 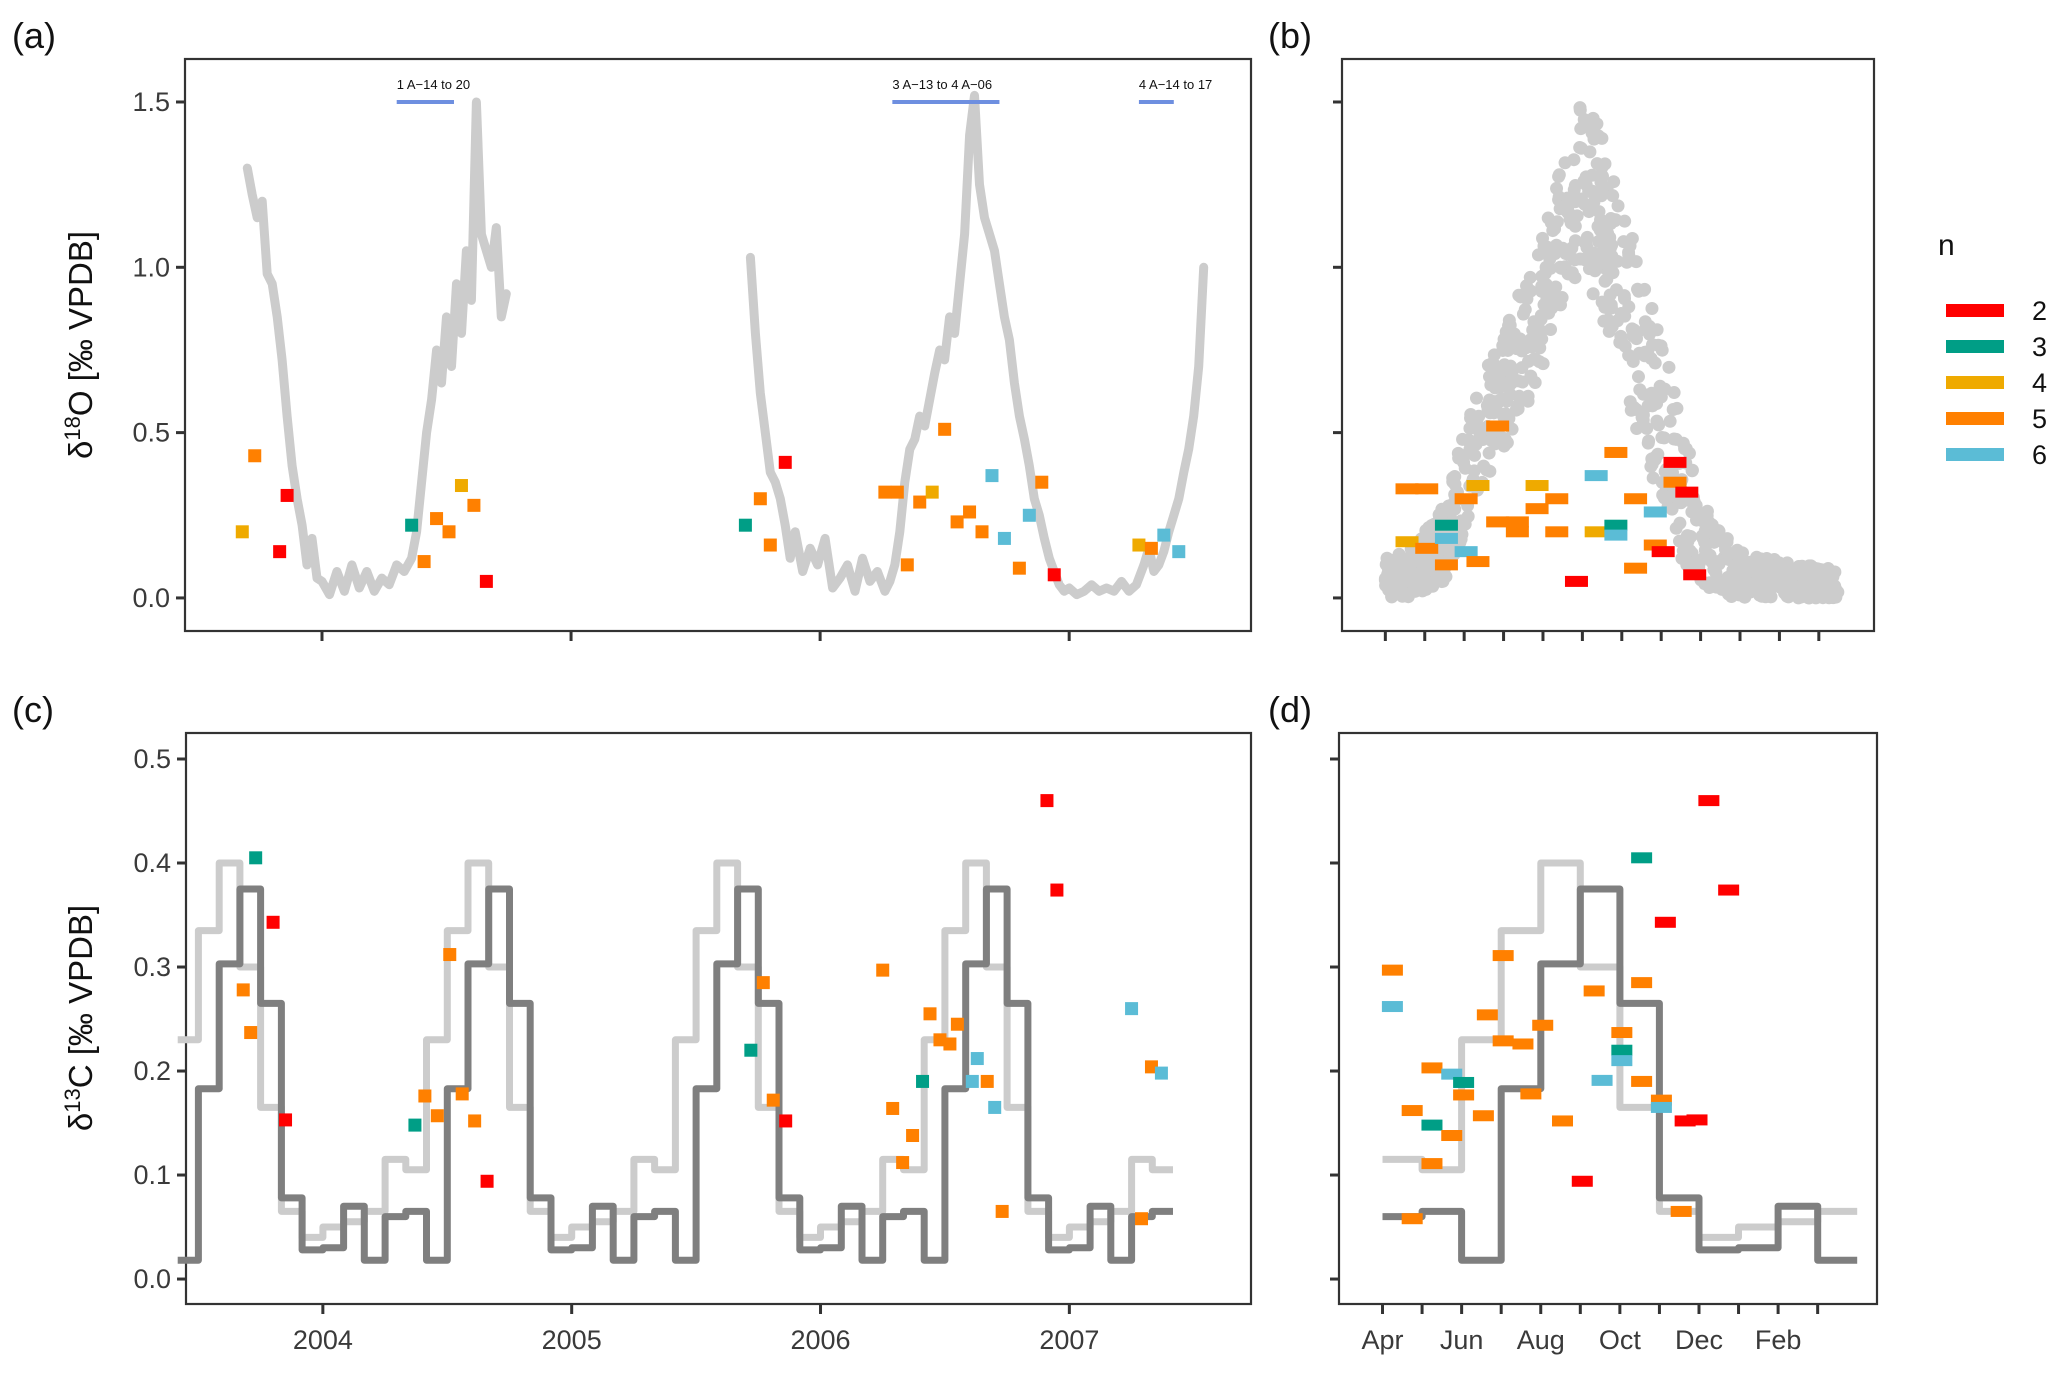 I want to click on x-tick-label-d: Dec, so click(x=1699, y=1340).